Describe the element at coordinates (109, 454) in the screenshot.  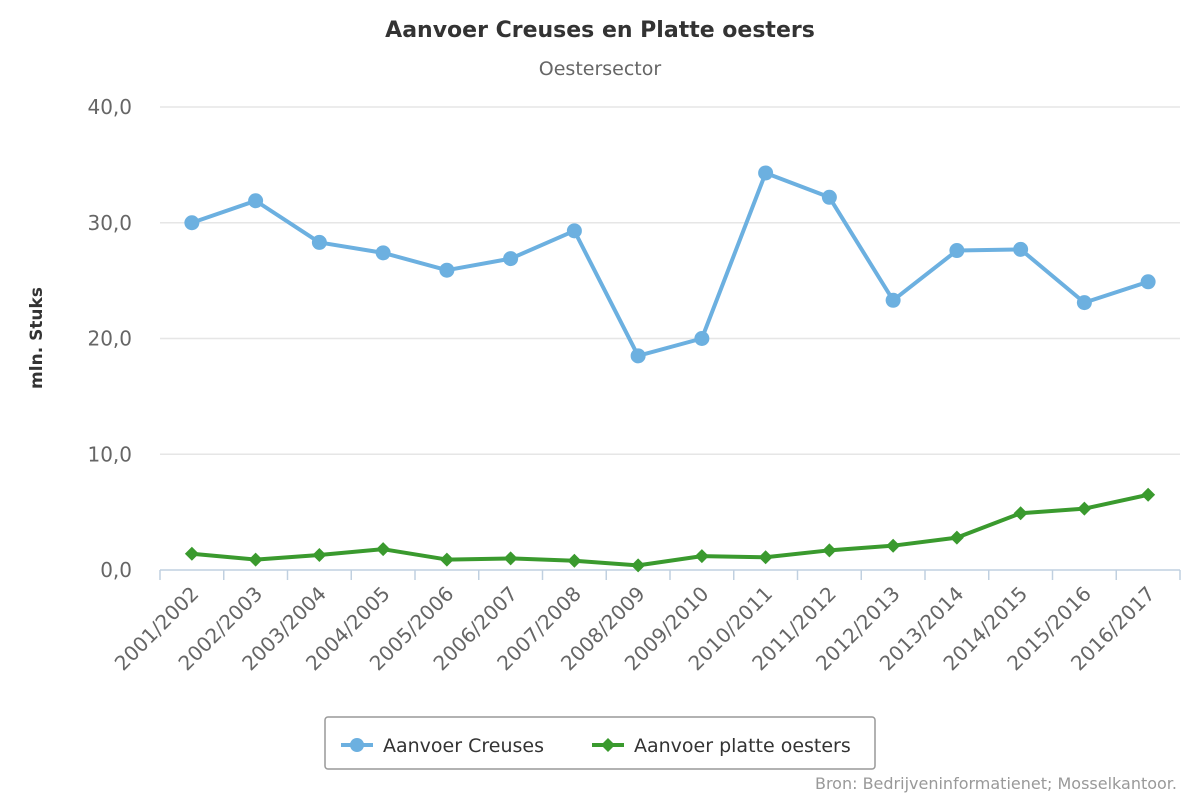
I see `y-tick-label: 10,0` at that location.